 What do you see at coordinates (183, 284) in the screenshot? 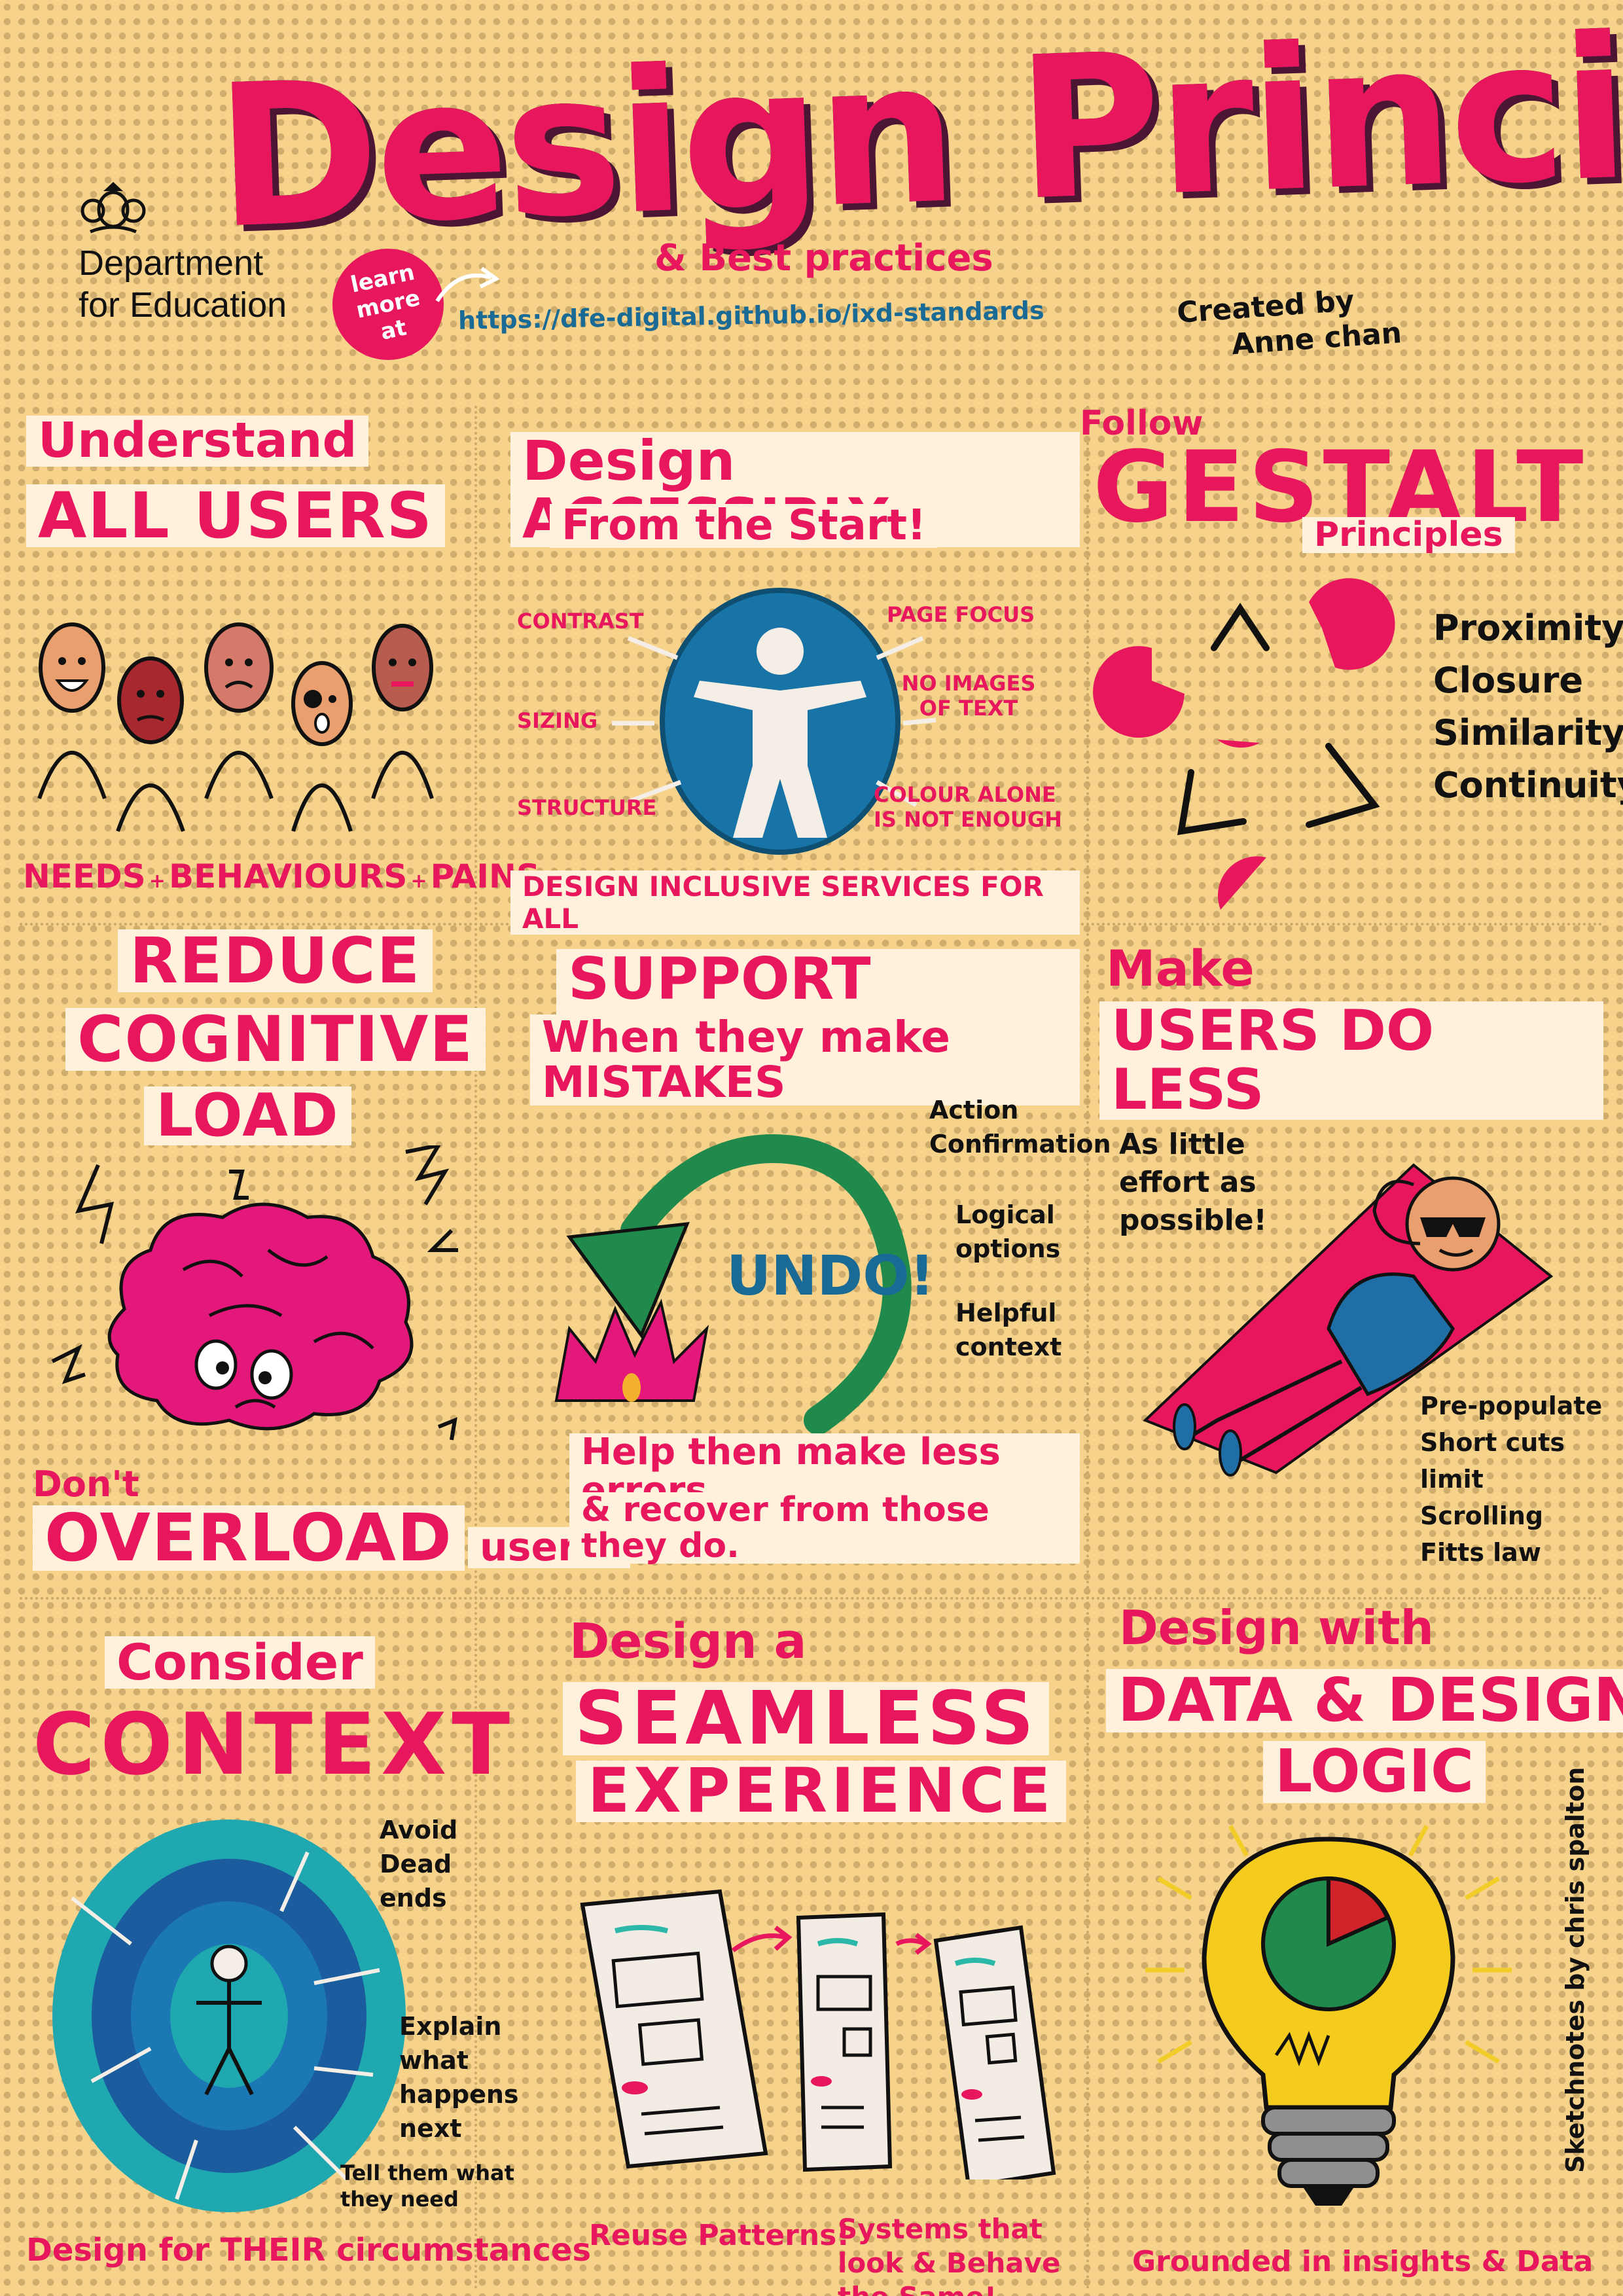
I see `department-name: Department for Education` at bounding box center [183, 284].